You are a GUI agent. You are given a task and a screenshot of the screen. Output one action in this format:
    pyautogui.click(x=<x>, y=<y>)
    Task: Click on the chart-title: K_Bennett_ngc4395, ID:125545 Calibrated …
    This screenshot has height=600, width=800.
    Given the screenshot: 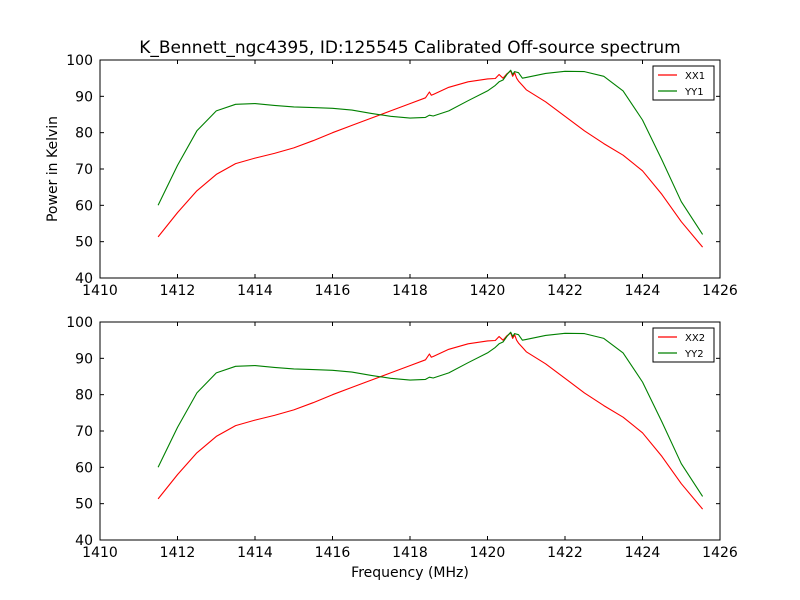 What is the action you would take?
    pyautogui.click(x=410, y=48)
    